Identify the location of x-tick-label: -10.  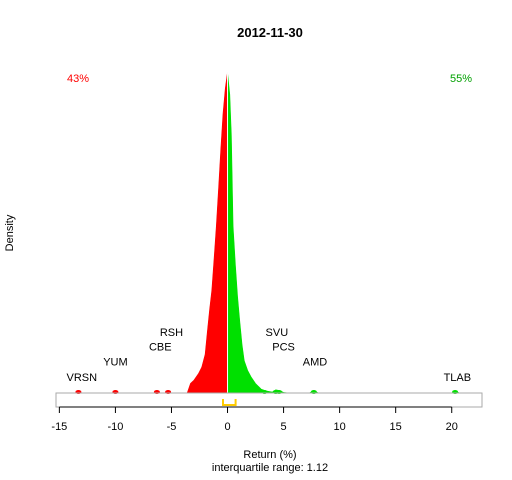
(115, 427).